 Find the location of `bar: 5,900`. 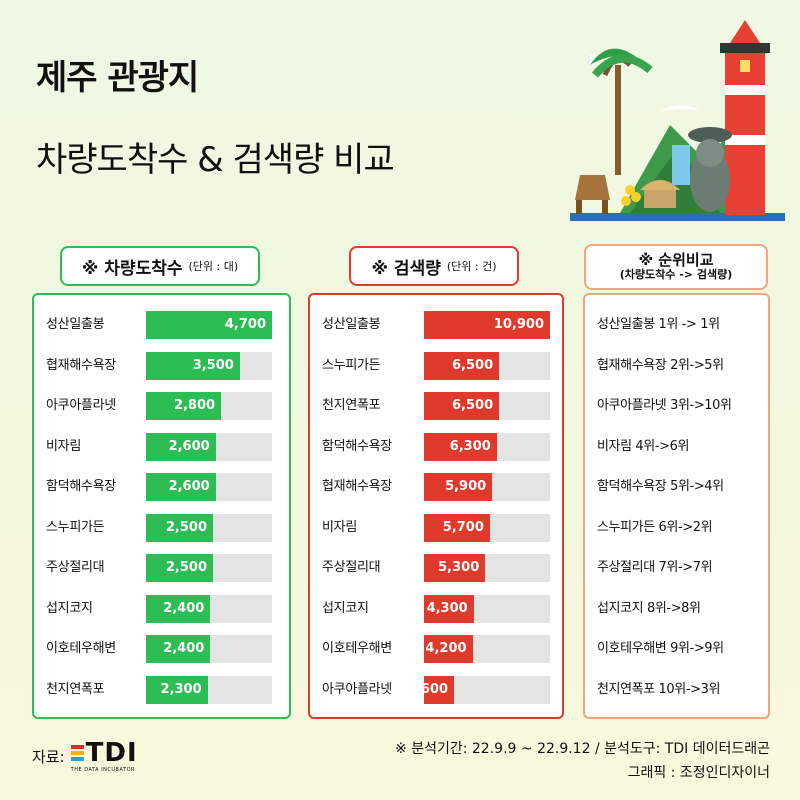

bar: 5,900 is located at coordinates (458, 487).